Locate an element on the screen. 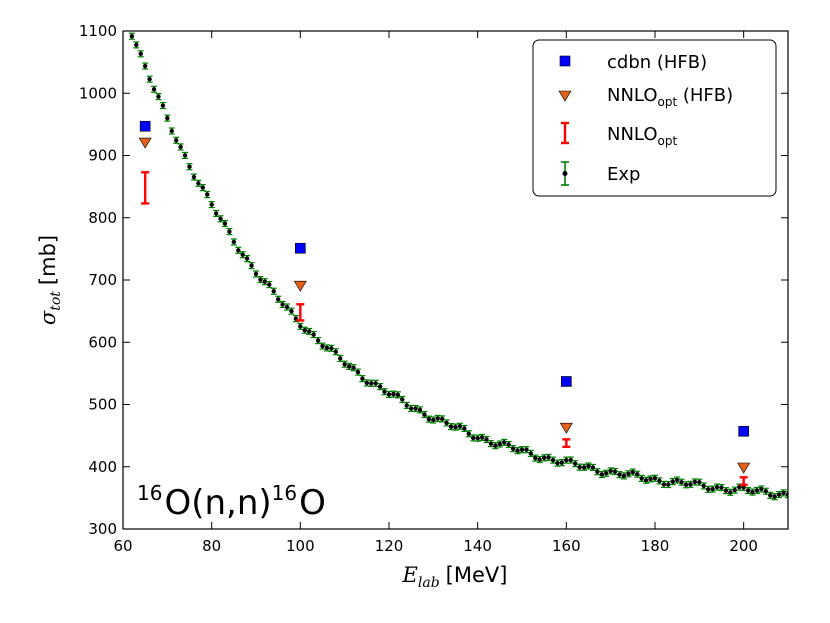  legend-marker-nnlo is located at coordinates (565, 133).